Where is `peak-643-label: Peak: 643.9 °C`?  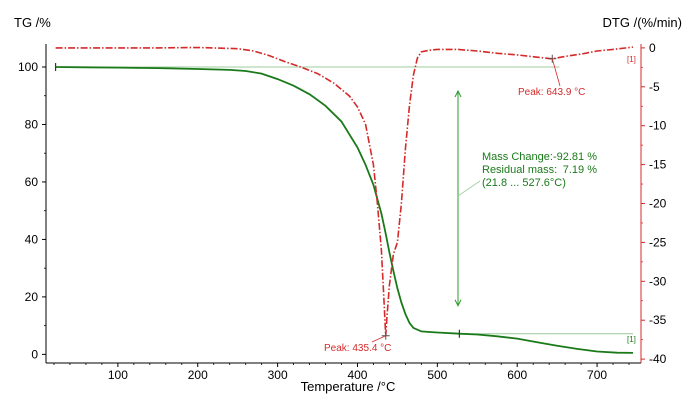
peak-643-label: Peak: 643.9 °C is located at coordinates (551, 92).